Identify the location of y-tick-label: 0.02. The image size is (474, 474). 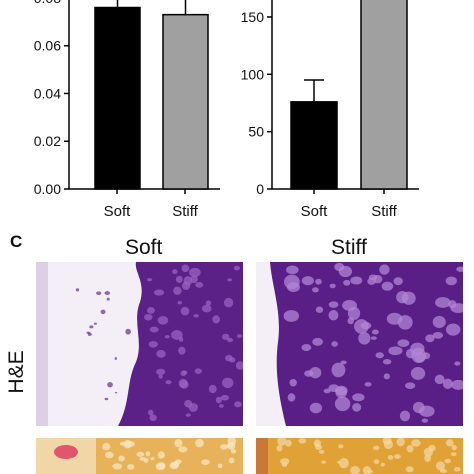
(47, 141).